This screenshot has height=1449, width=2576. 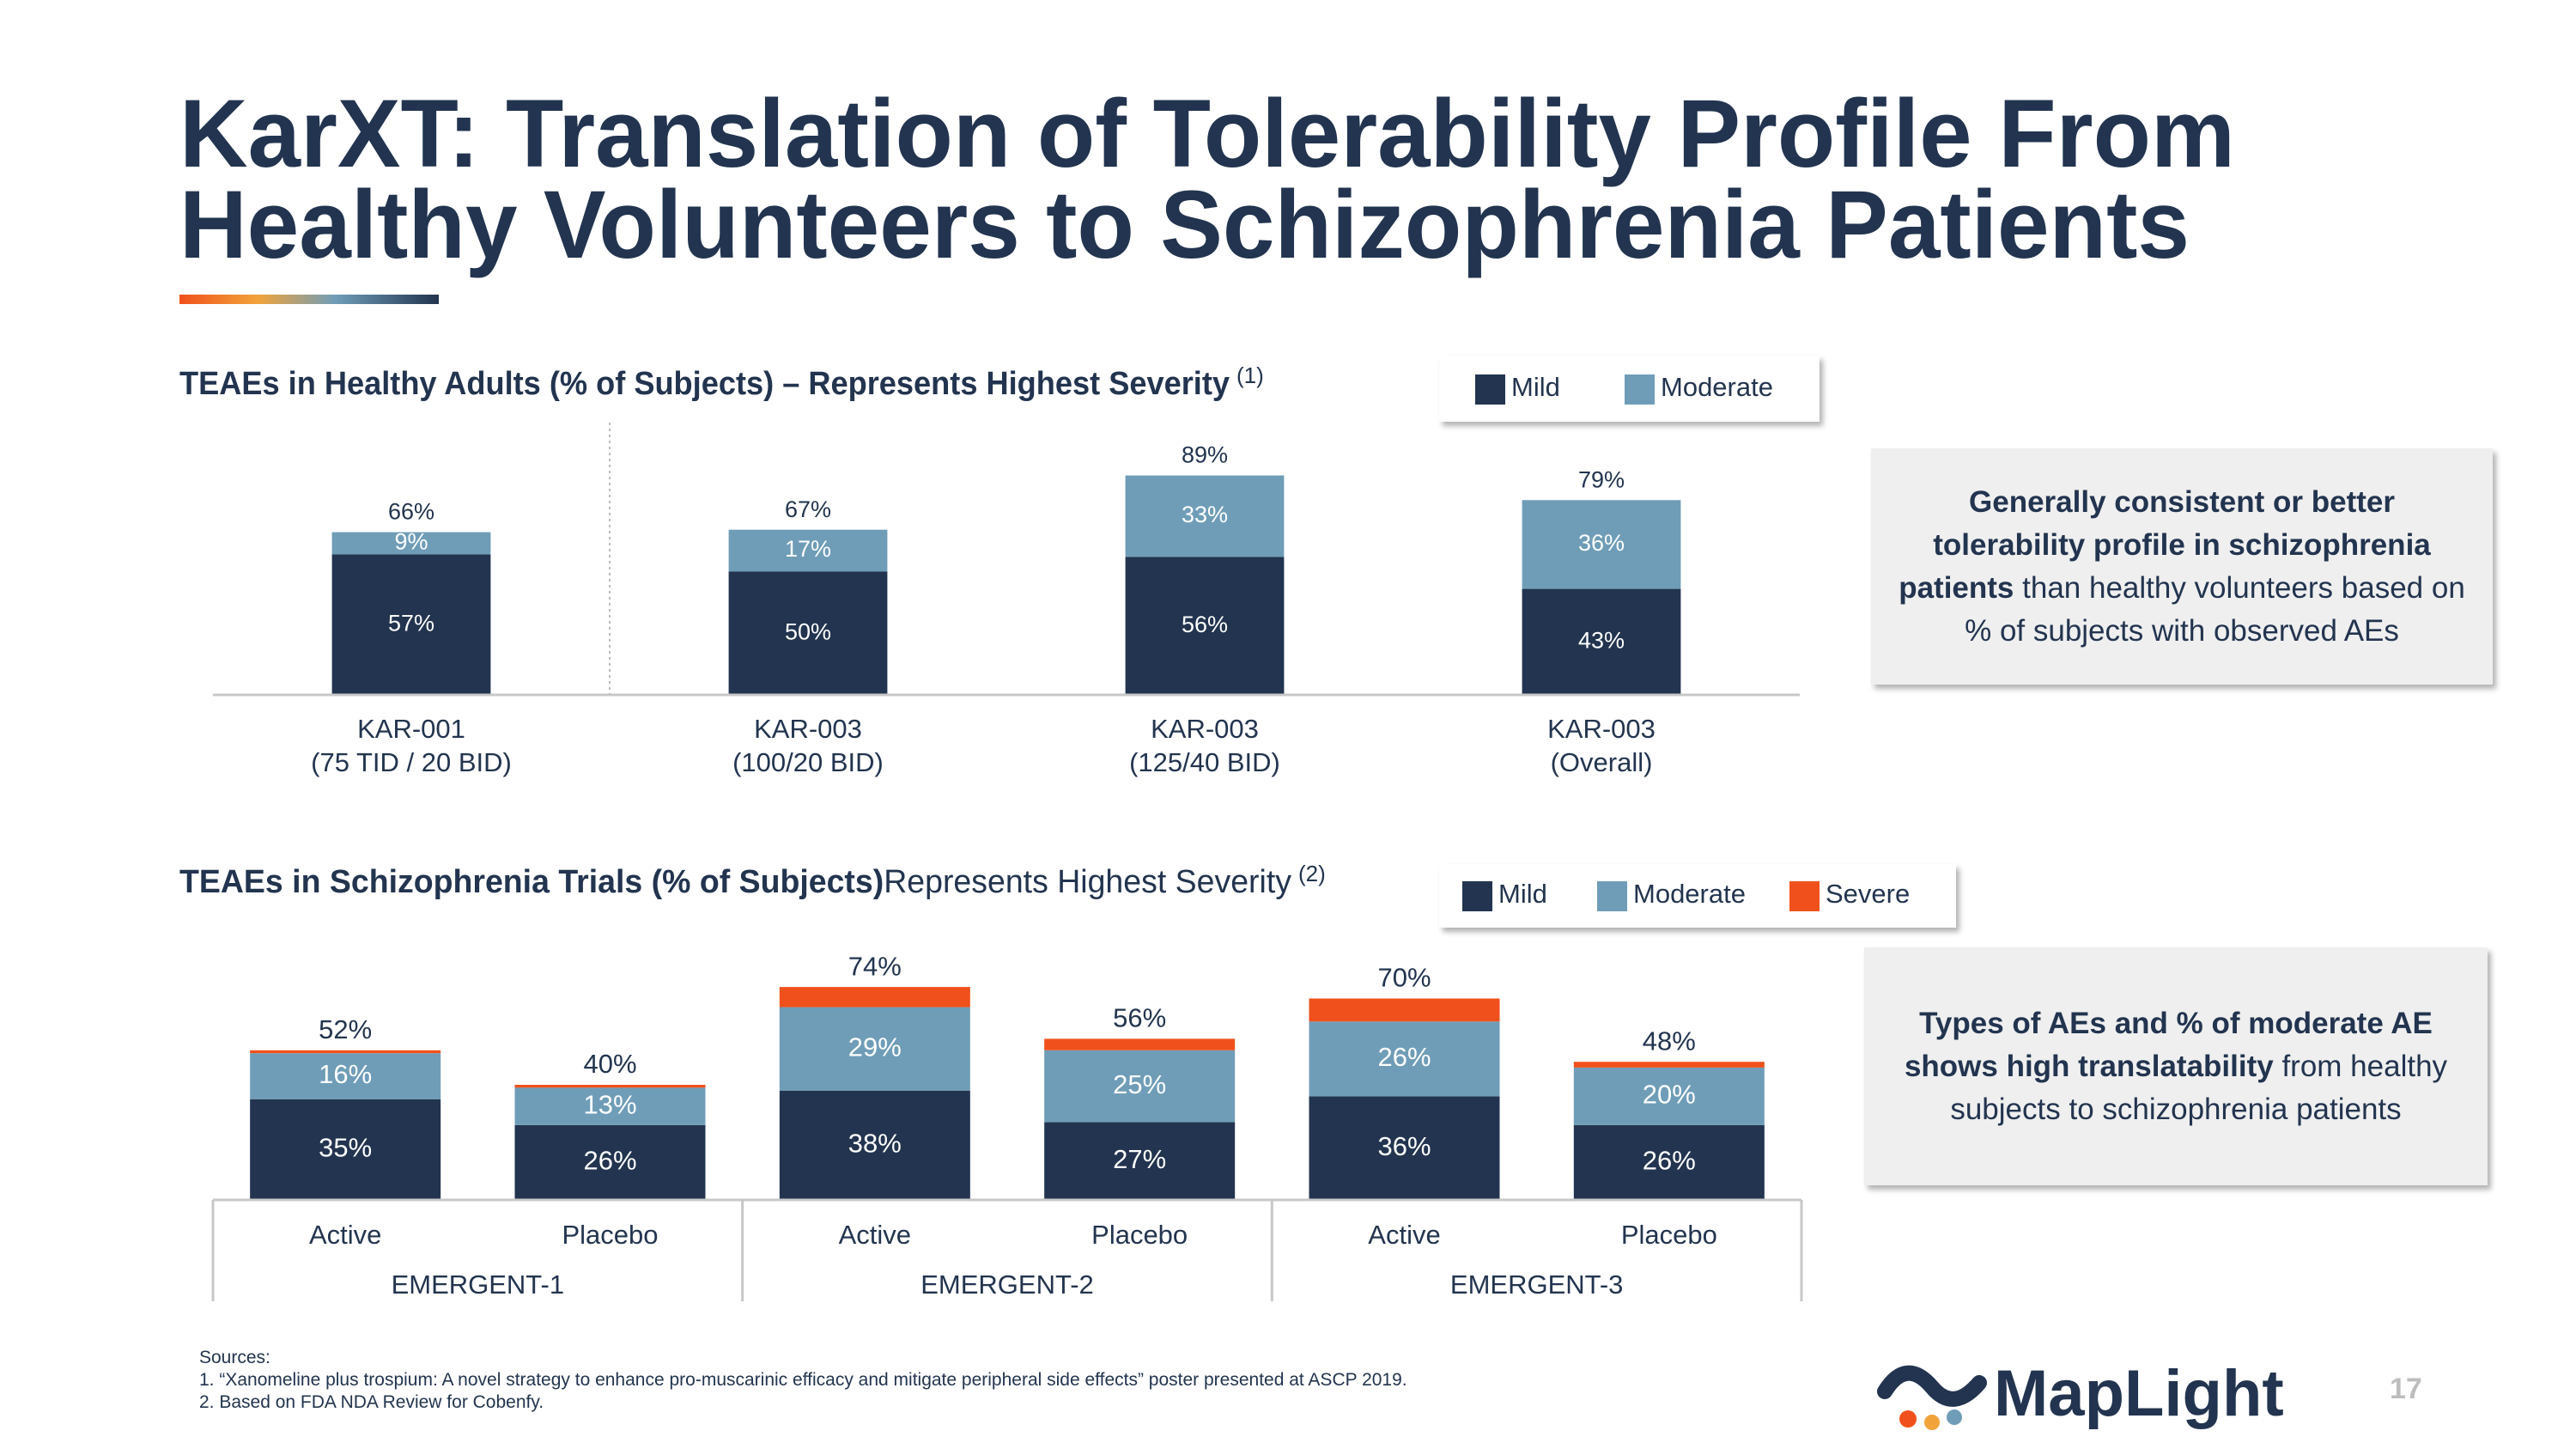 I want to click on group-label: EMERGENT-2, so click(x=1007, y=1284).